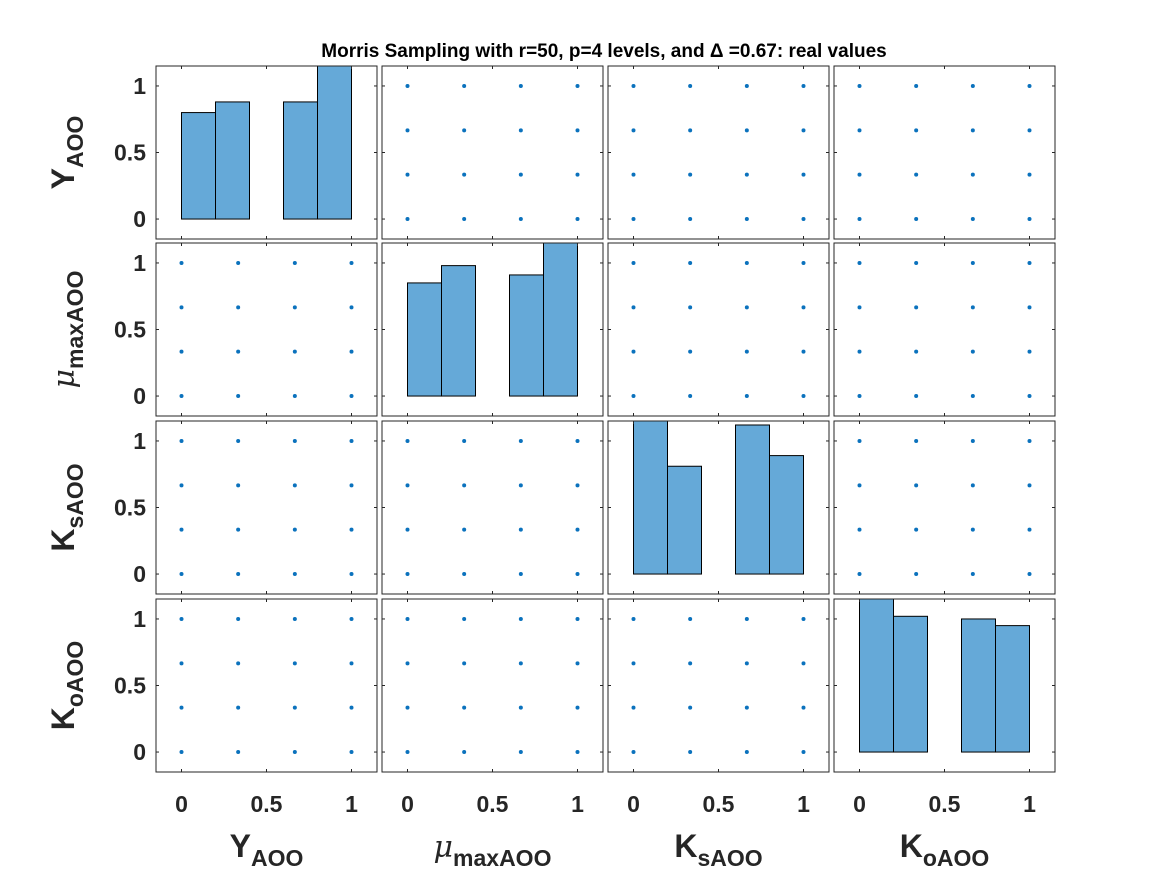 The height and width of the screenshot is (875, 1167). Describe the element at coordinates (944, 507) in the screenshot. I see `subplot-K_sAOO-vs-K_oAOO` at that location.